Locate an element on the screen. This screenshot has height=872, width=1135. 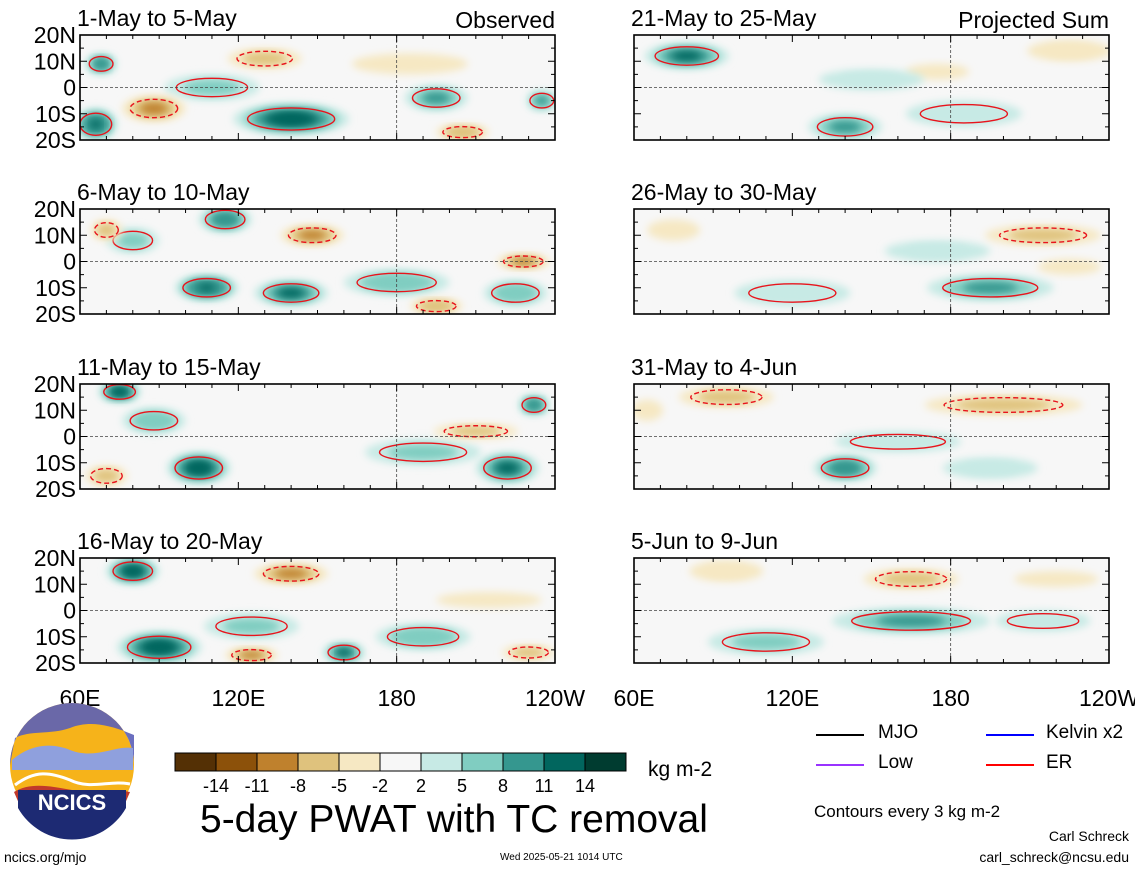
legend-label-low: Low is located at coordinates (895, 762).